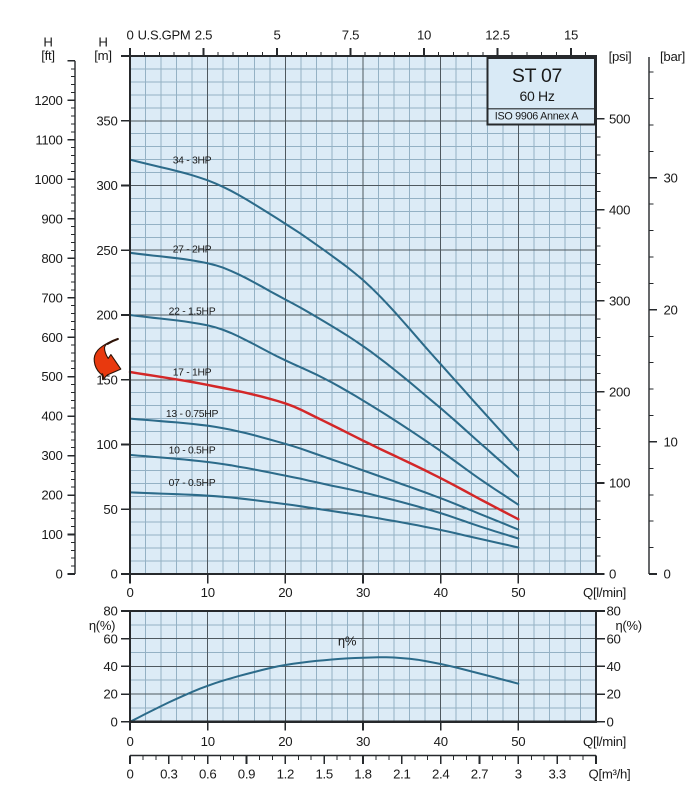 The height and width of the screenshot is (809, 700). Describe the element at coordinates (106, 120) in the screenshot. I see `svg-text: 350` at that location.